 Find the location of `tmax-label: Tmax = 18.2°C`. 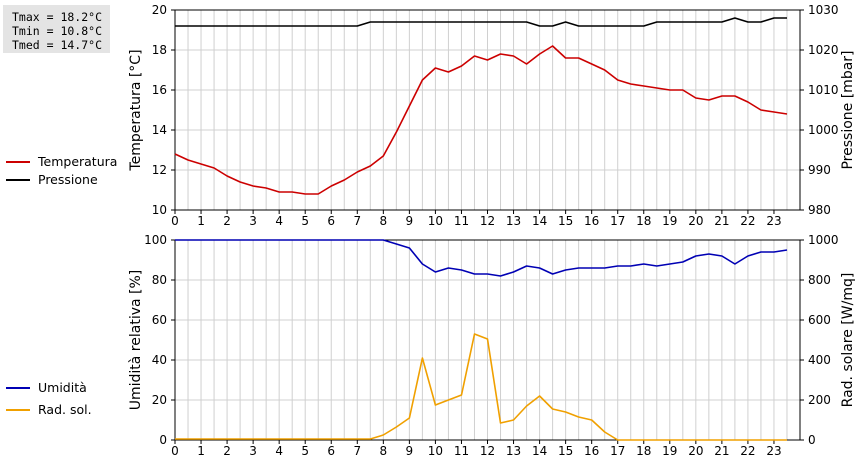

tmax-label: Tmax = 18.2°C is located at coordinates (57, 17).